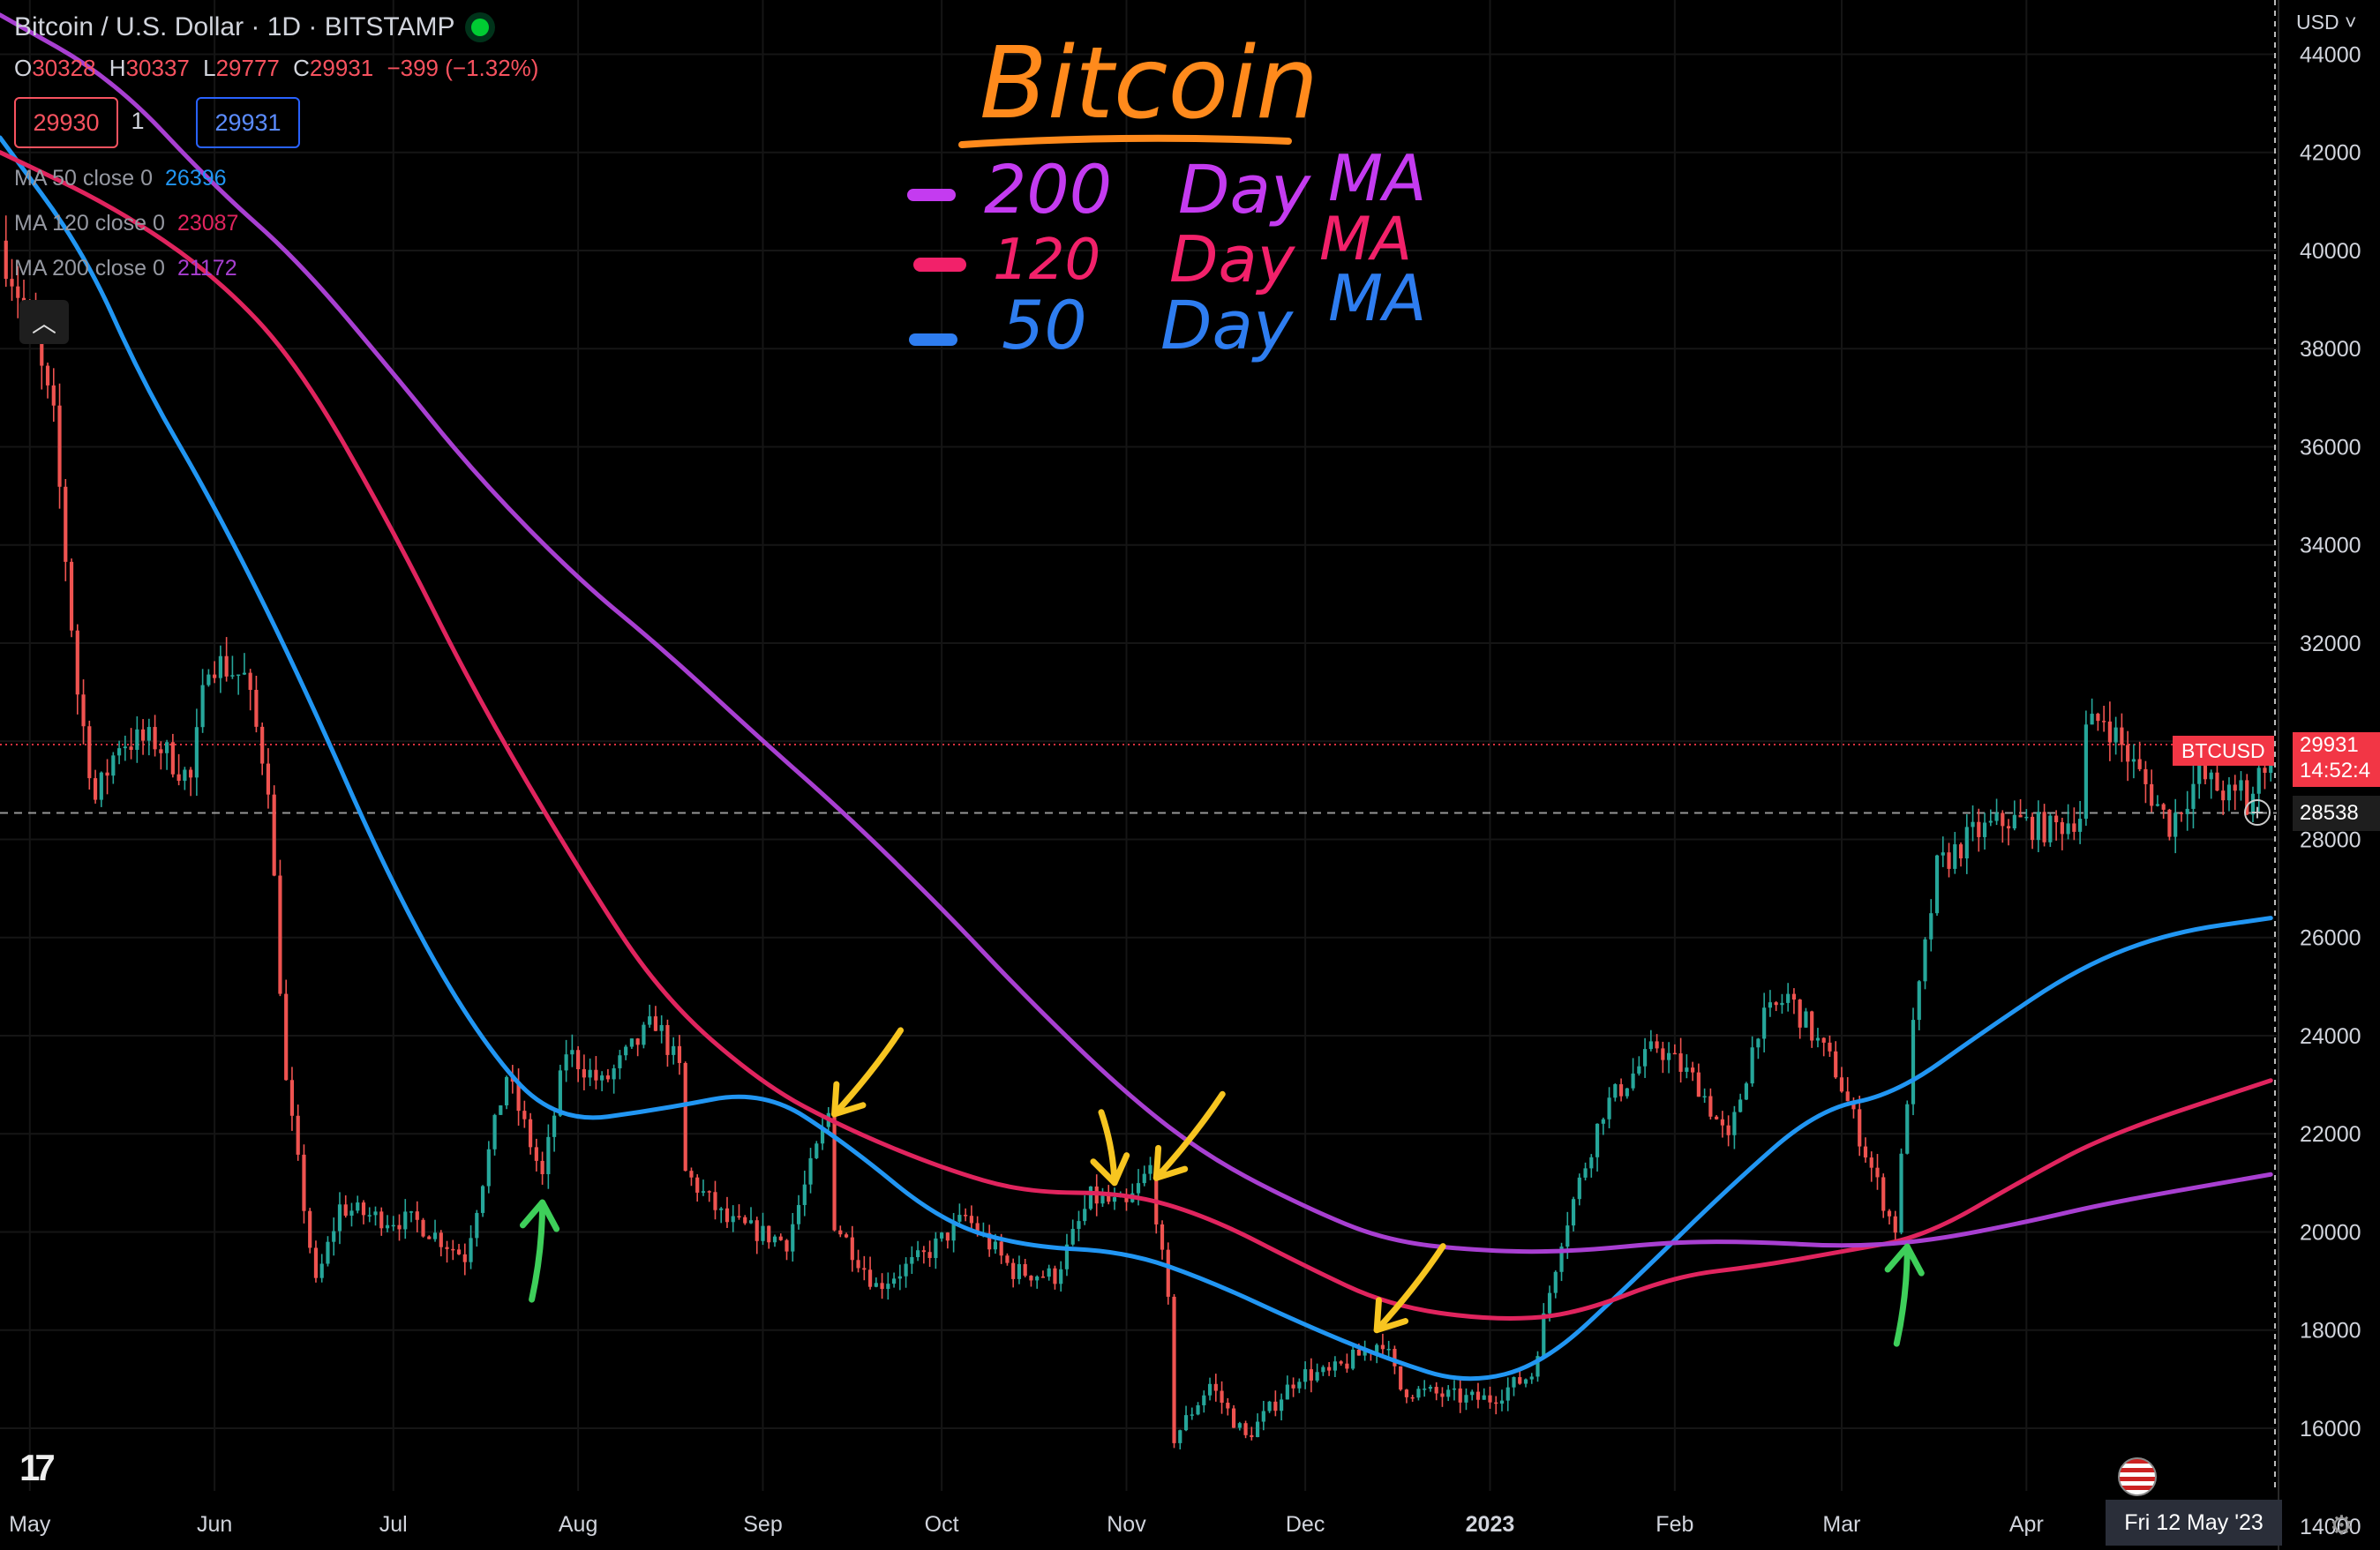 This screenshot has width=2380, height=1550. Describe the element at coordinates (125, 268) in the screenshot. I see `indicator-ma200: MA 200 close 0 21172` at that location.